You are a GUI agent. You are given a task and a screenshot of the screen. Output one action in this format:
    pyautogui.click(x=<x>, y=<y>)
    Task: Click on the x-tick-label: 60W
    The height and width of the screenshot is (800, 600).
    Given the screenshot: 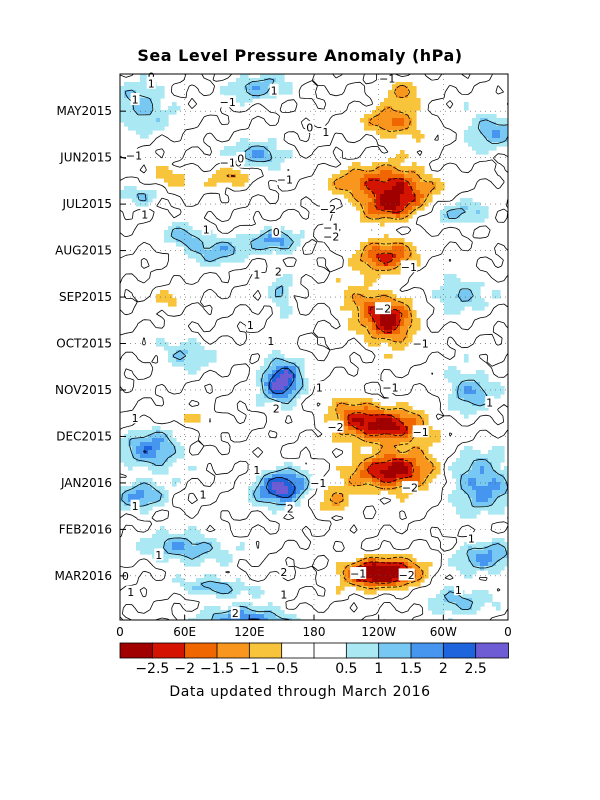 What is the action you would take?
    pyautogui.click(x=443, y=632)
    